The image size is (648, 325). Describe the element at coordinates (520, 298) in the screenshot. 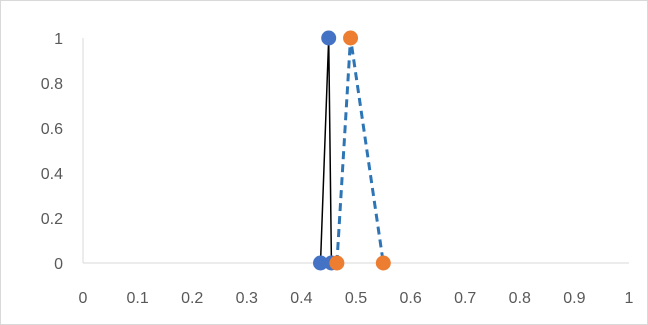

I see `x-tick-label: 0.8` at that location.